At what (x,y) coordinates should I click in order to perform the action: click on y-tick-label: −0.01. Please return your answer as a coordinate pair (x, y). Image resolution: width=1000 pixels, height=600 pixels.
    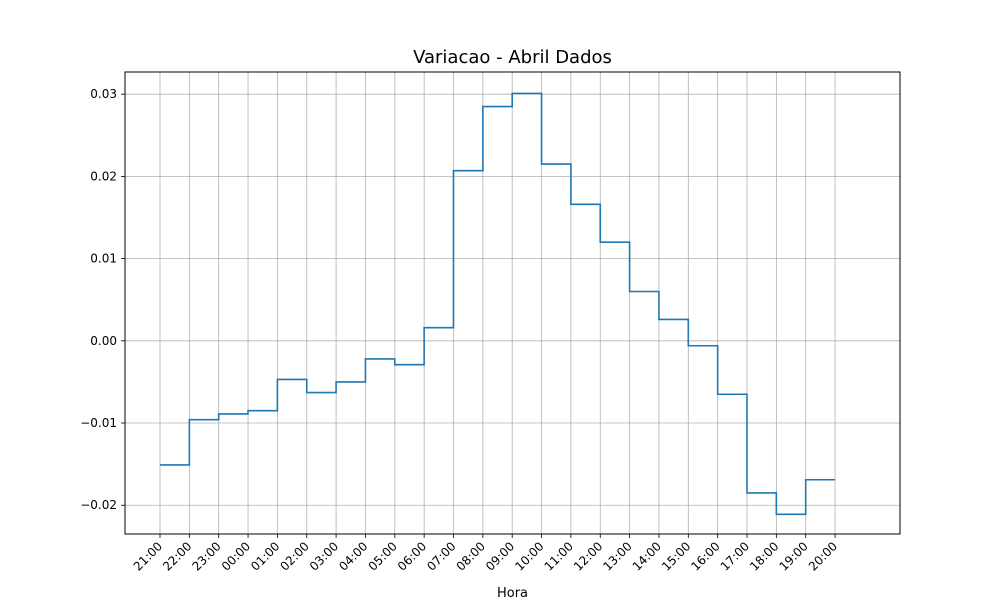
    Looking at the image, I should click on (98, 423).